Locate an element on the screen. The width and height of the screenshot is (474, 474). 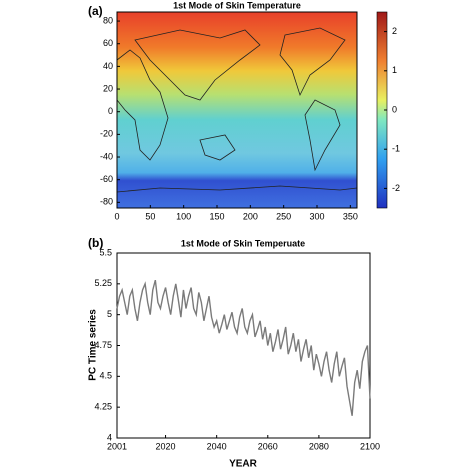
y-tick-label: -40 is located at coordinates (106, 156).